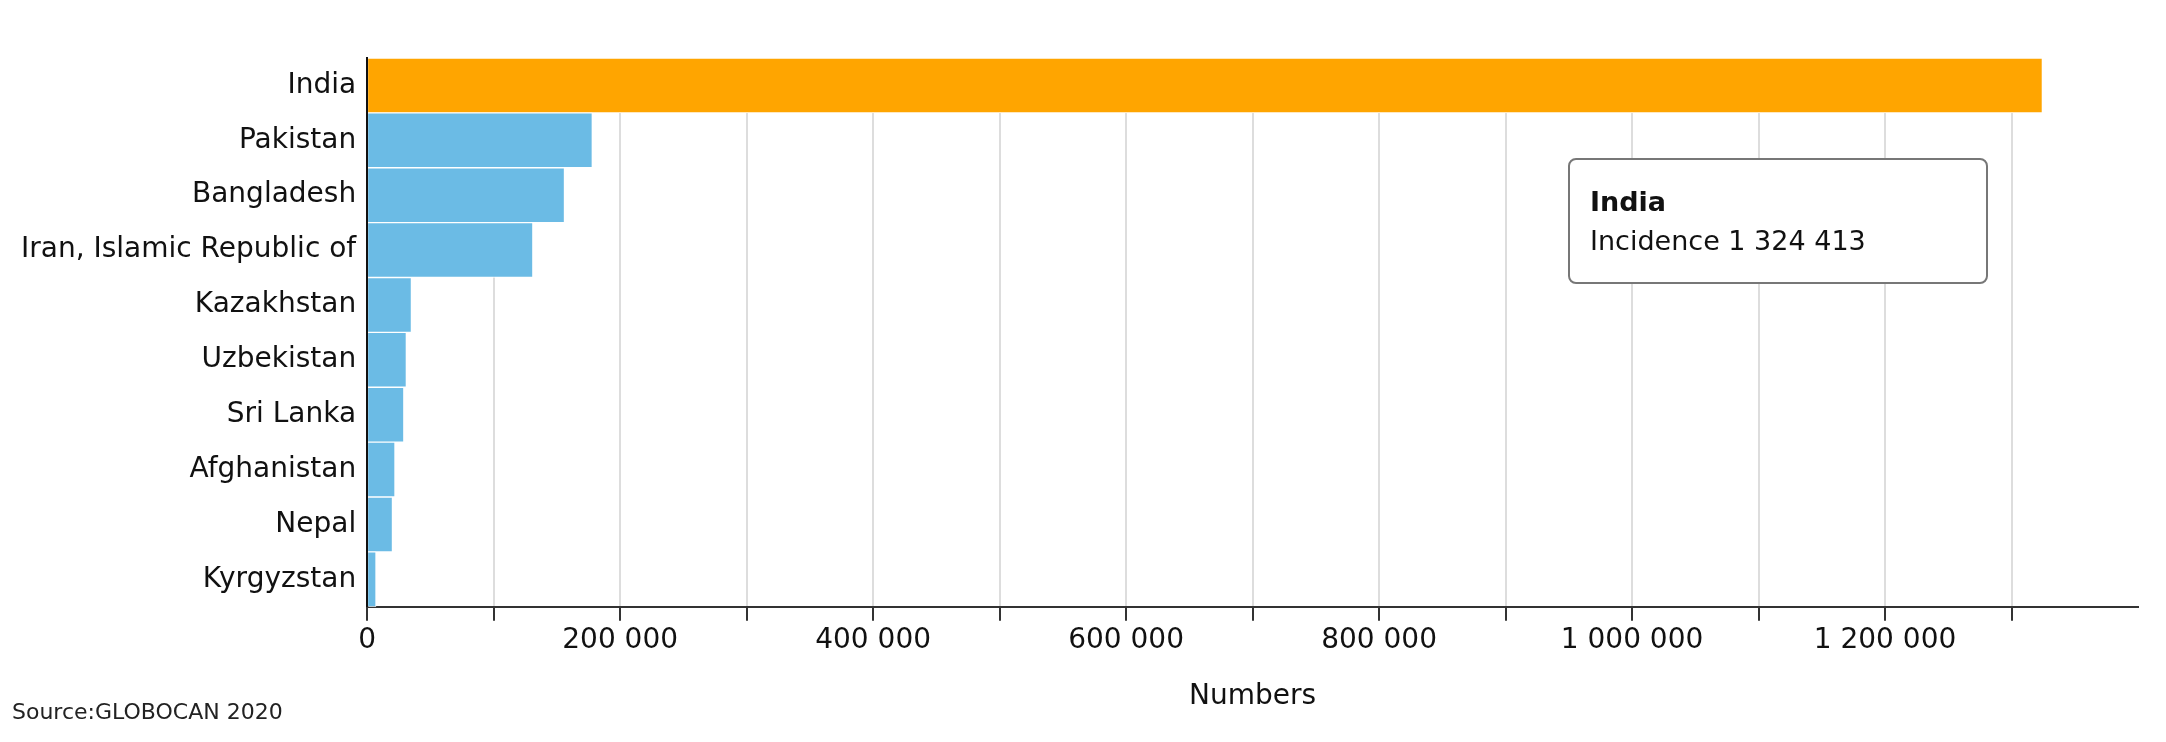 This screenshot has width=2166, height=742. I want to click on x-tick-label: 800 000, so click(1379, 638).